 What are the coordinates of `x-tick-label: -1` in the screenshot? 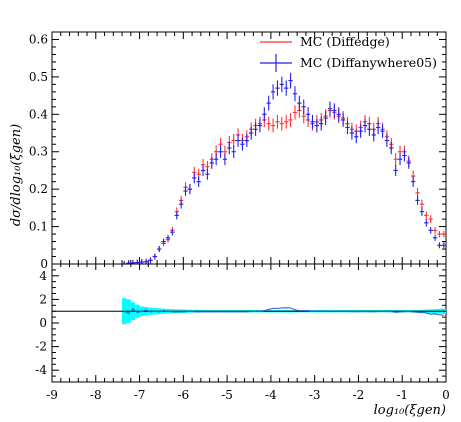 It's located at (402, 395).